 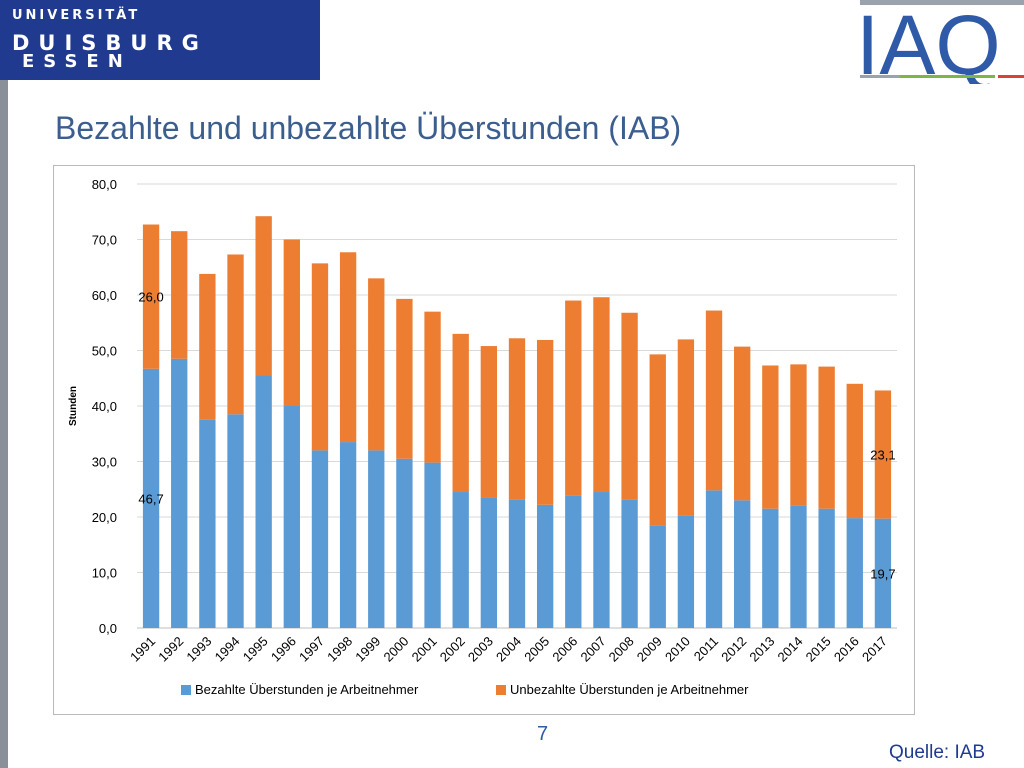 I want to click on data-label: 23,1, so click(x=882, y=455).